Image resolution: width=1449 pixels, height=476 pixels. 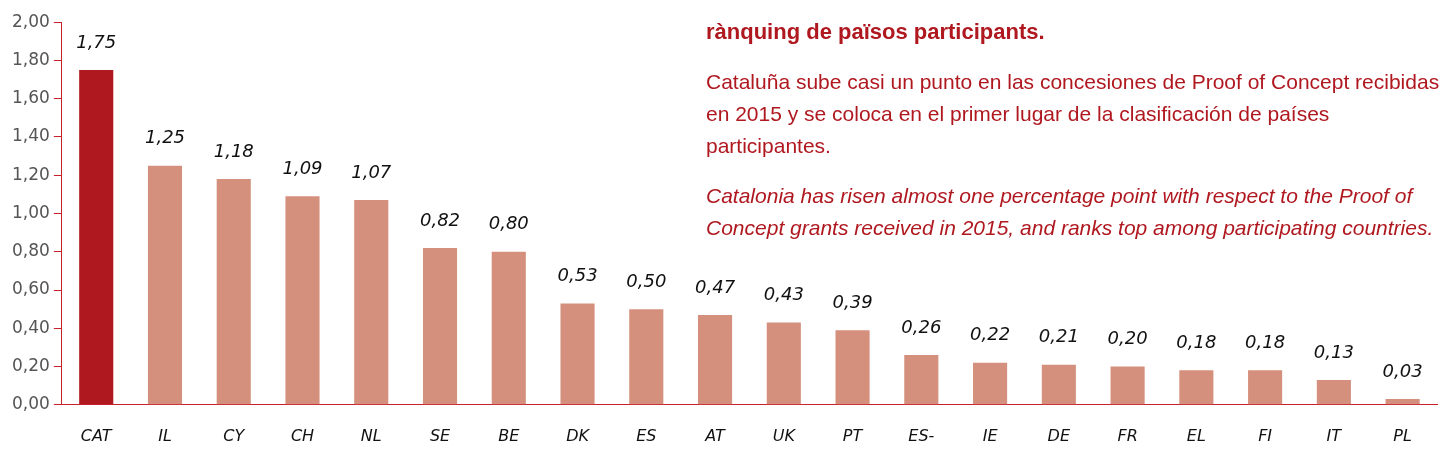 I want to click on y-tick-label: 0,00, so click(x=30, y=403).